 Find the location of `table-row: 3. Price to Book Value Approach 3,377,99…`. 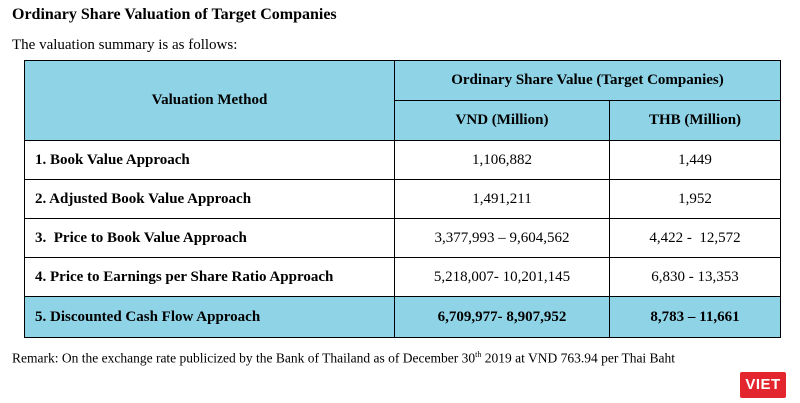

table-row: 3. Price to Book Value Approach 3,377,99… is located at coordinates (402, 238).